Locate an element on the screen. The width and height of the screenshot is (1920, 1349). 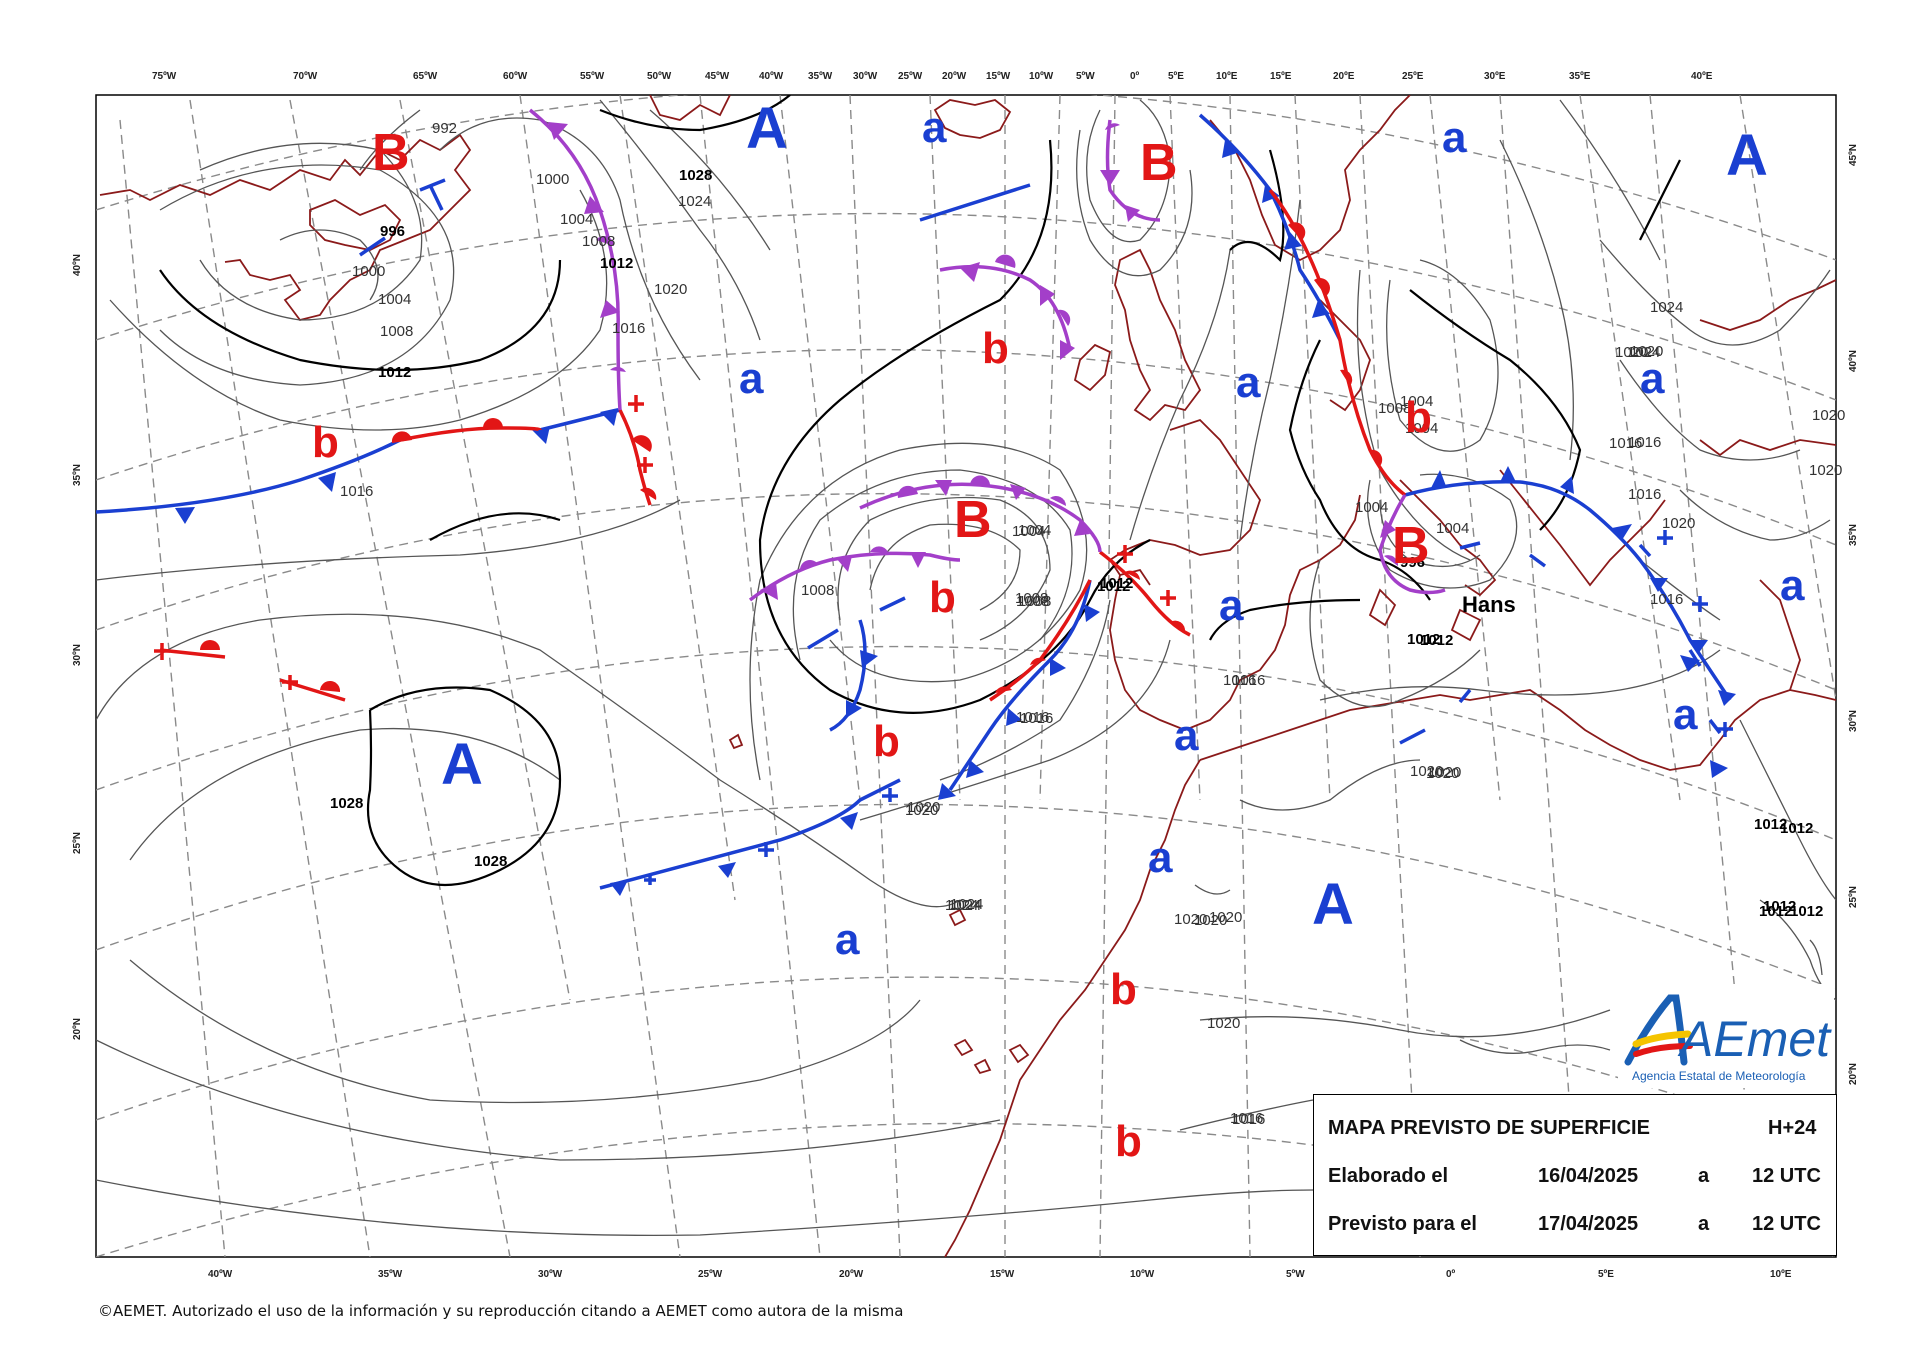
stationary-triangles is located at coordinates (1169, 775).